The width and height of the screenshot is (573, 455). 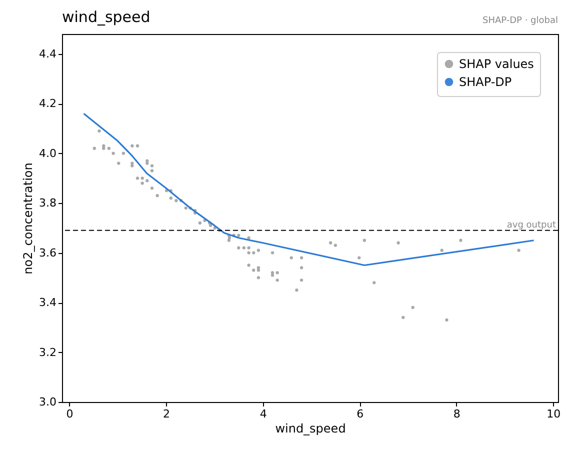 I want to click on y-tick-label: 3.4, so click(x=47, y=303).